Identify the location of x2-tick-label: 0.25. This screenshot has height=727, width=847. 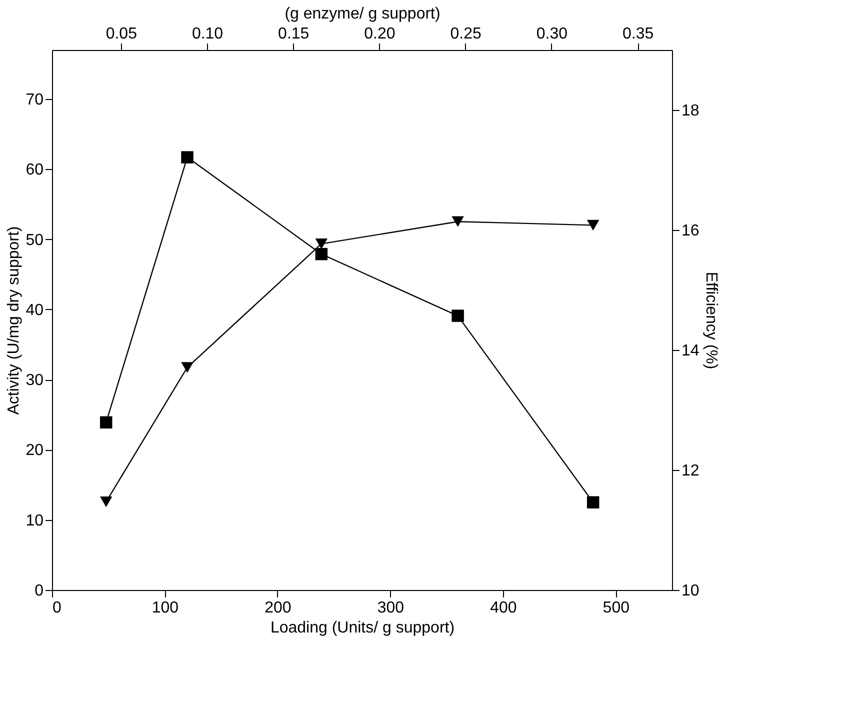
(466, 34).